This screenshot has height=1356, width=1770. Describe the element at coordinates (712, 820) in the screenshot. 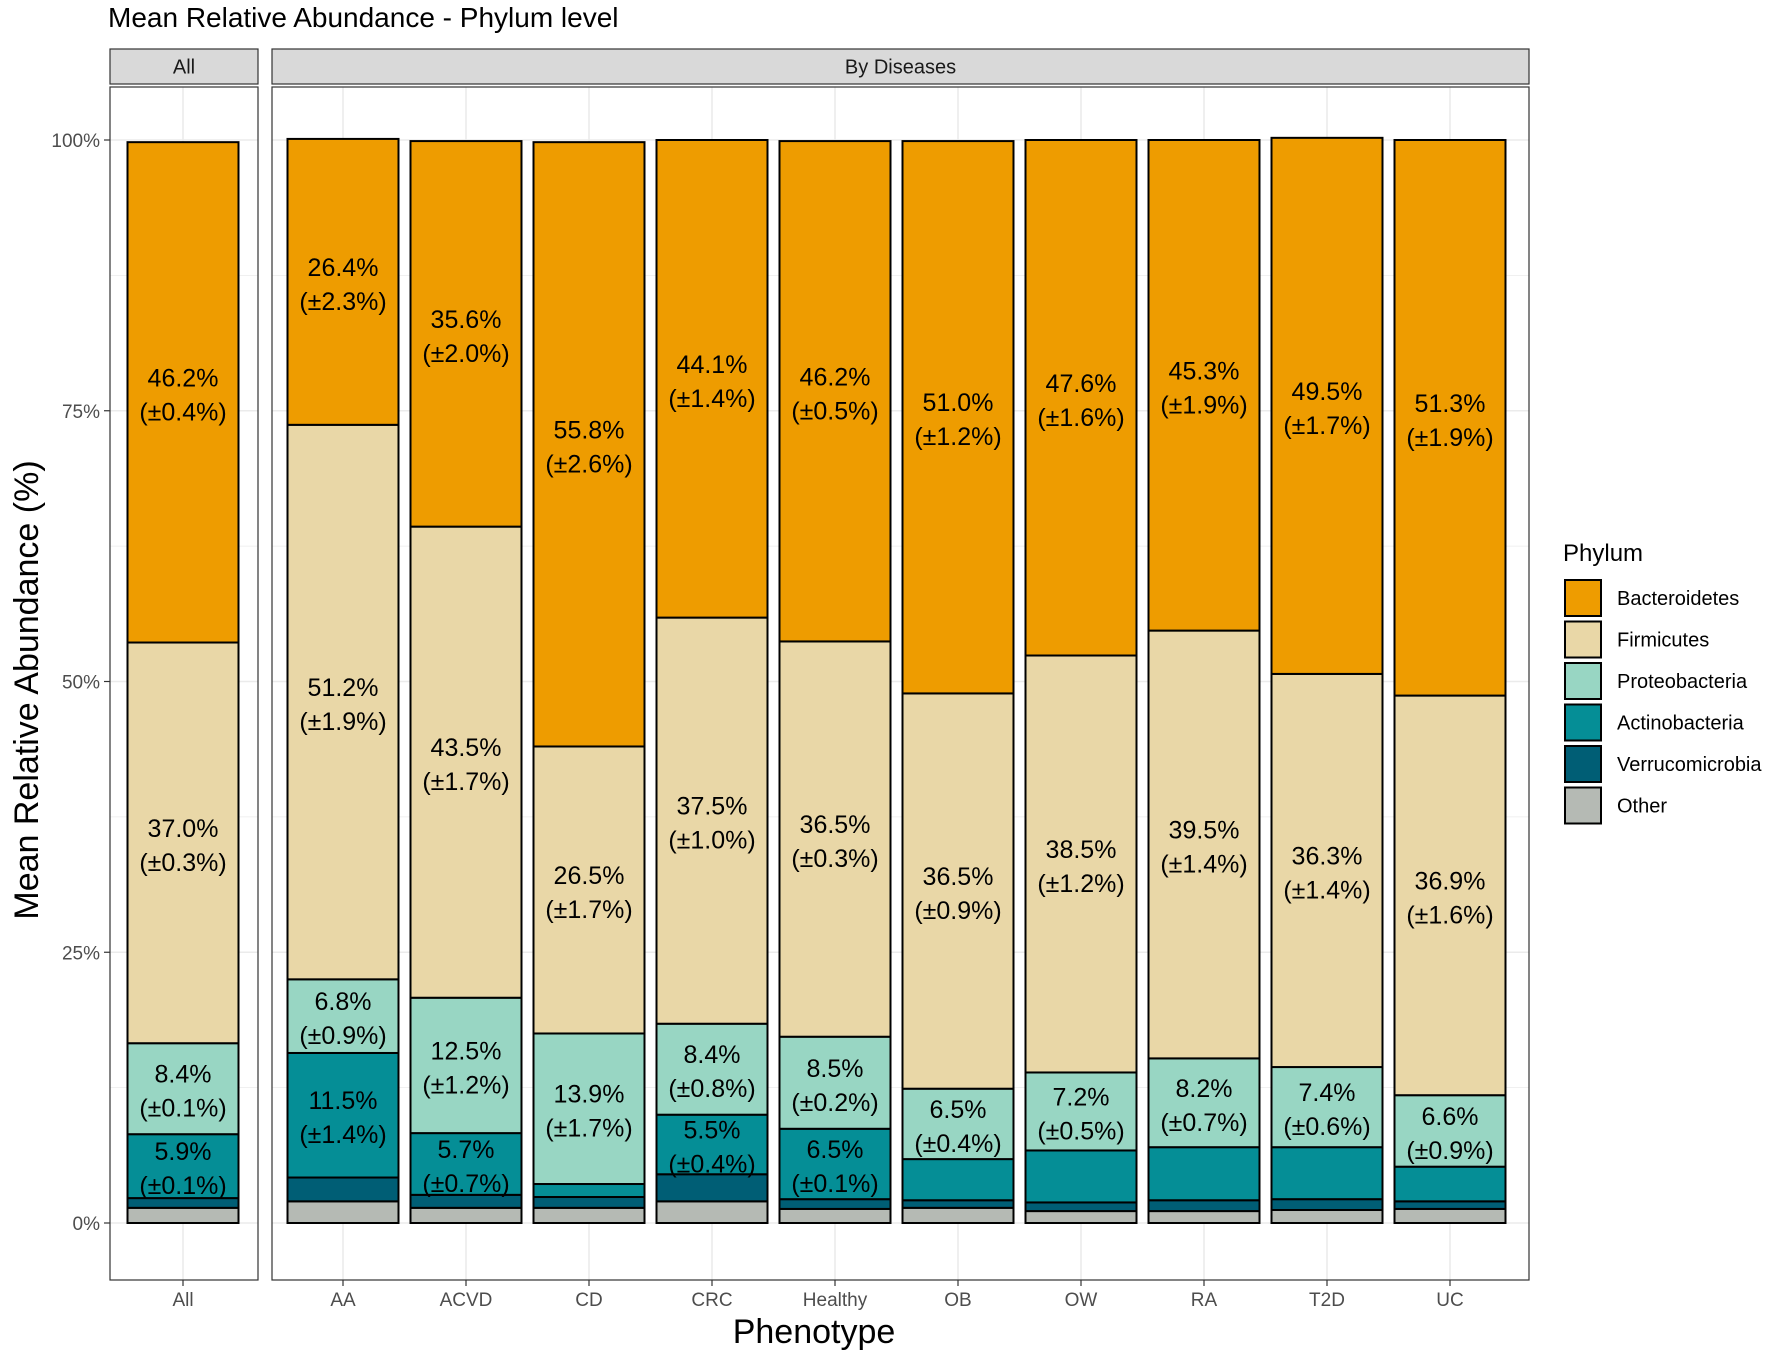

I see `bar-segment-crc-firmicutes` at that location.